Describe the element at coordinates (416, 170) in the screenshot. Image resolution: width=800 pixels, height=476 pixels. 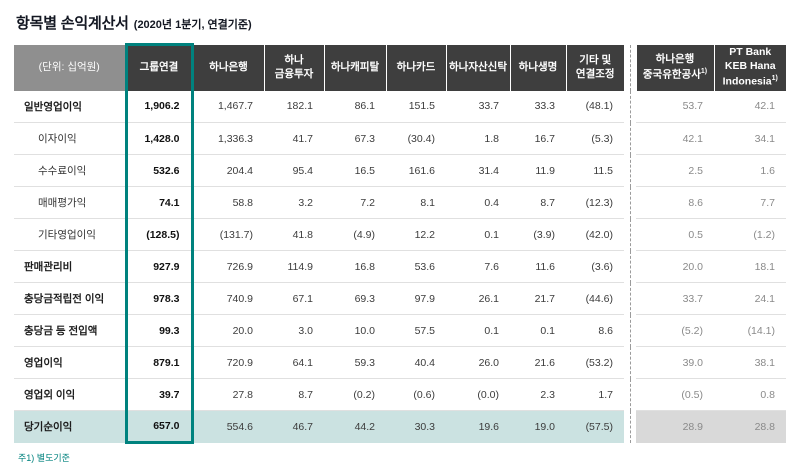
I see `cell-hana-card: 161.6` at that location.